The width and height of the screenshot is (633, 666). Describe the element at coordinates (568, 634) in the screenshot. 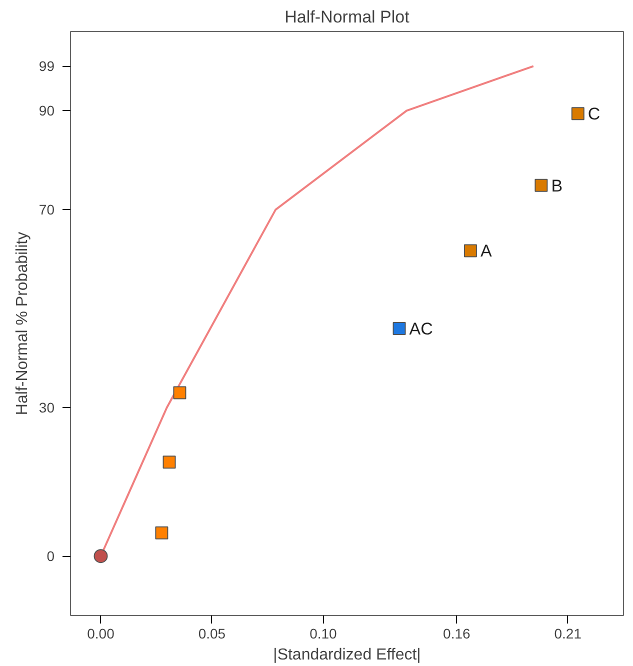

I see `x-tick-label: 0.21` at that location.